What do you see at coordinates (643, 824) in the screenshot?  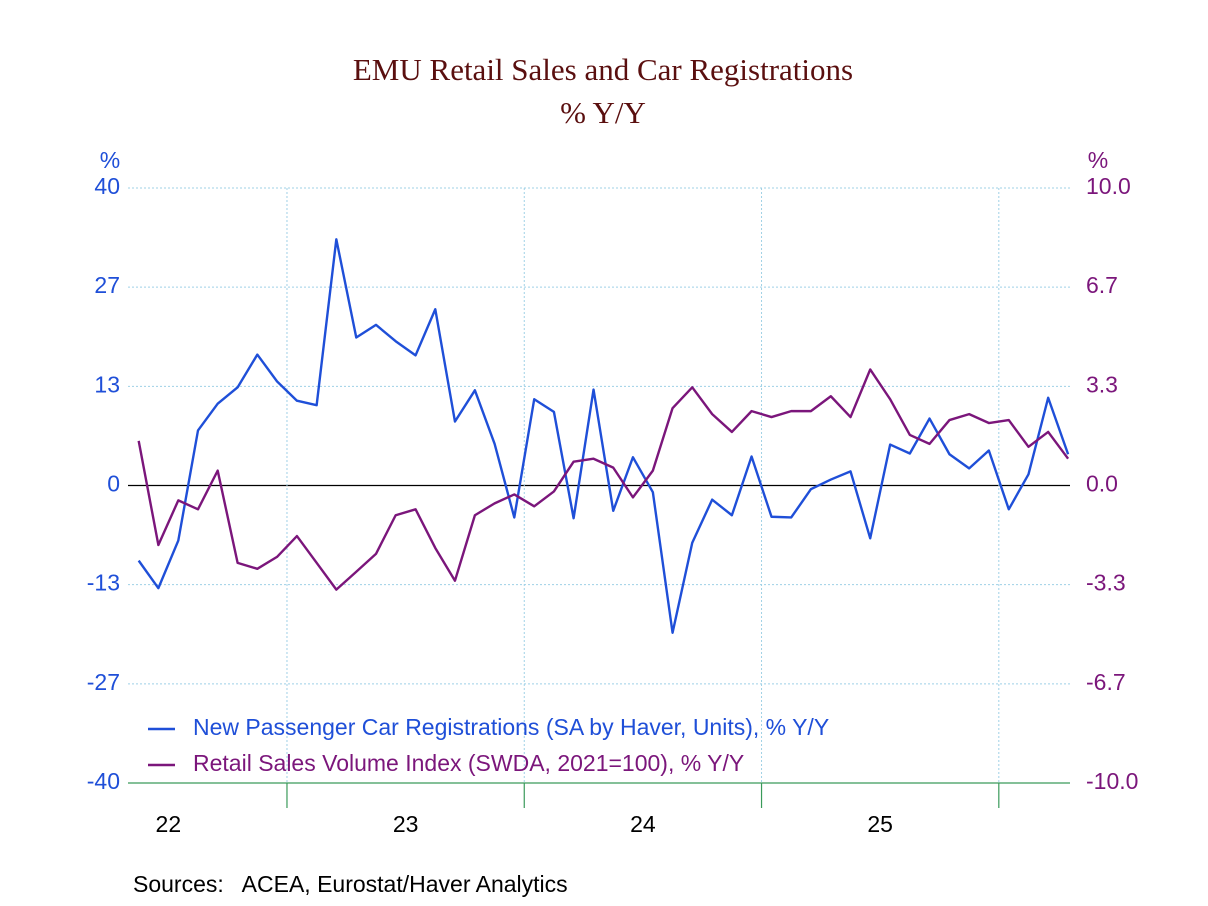 I see `x-tick-label: 24` at bounding box center [643, 824].